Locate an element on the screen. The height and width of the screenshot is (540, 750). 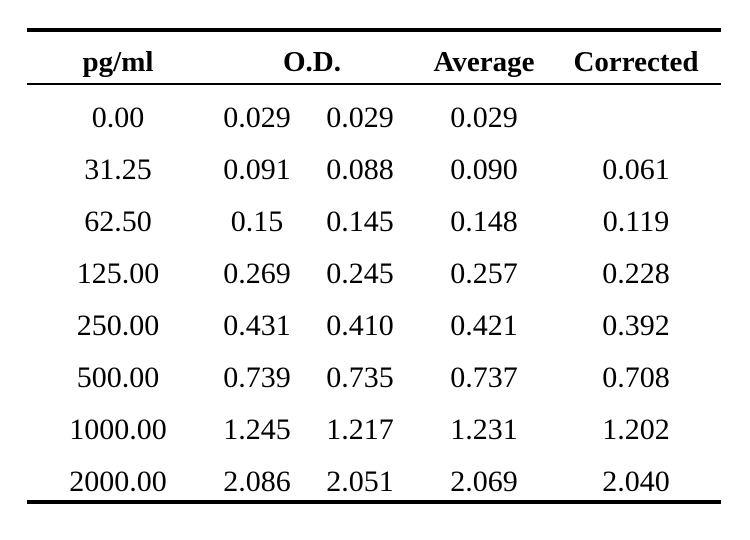
cell-average: 0.029 is located at coordinates (484, 117).